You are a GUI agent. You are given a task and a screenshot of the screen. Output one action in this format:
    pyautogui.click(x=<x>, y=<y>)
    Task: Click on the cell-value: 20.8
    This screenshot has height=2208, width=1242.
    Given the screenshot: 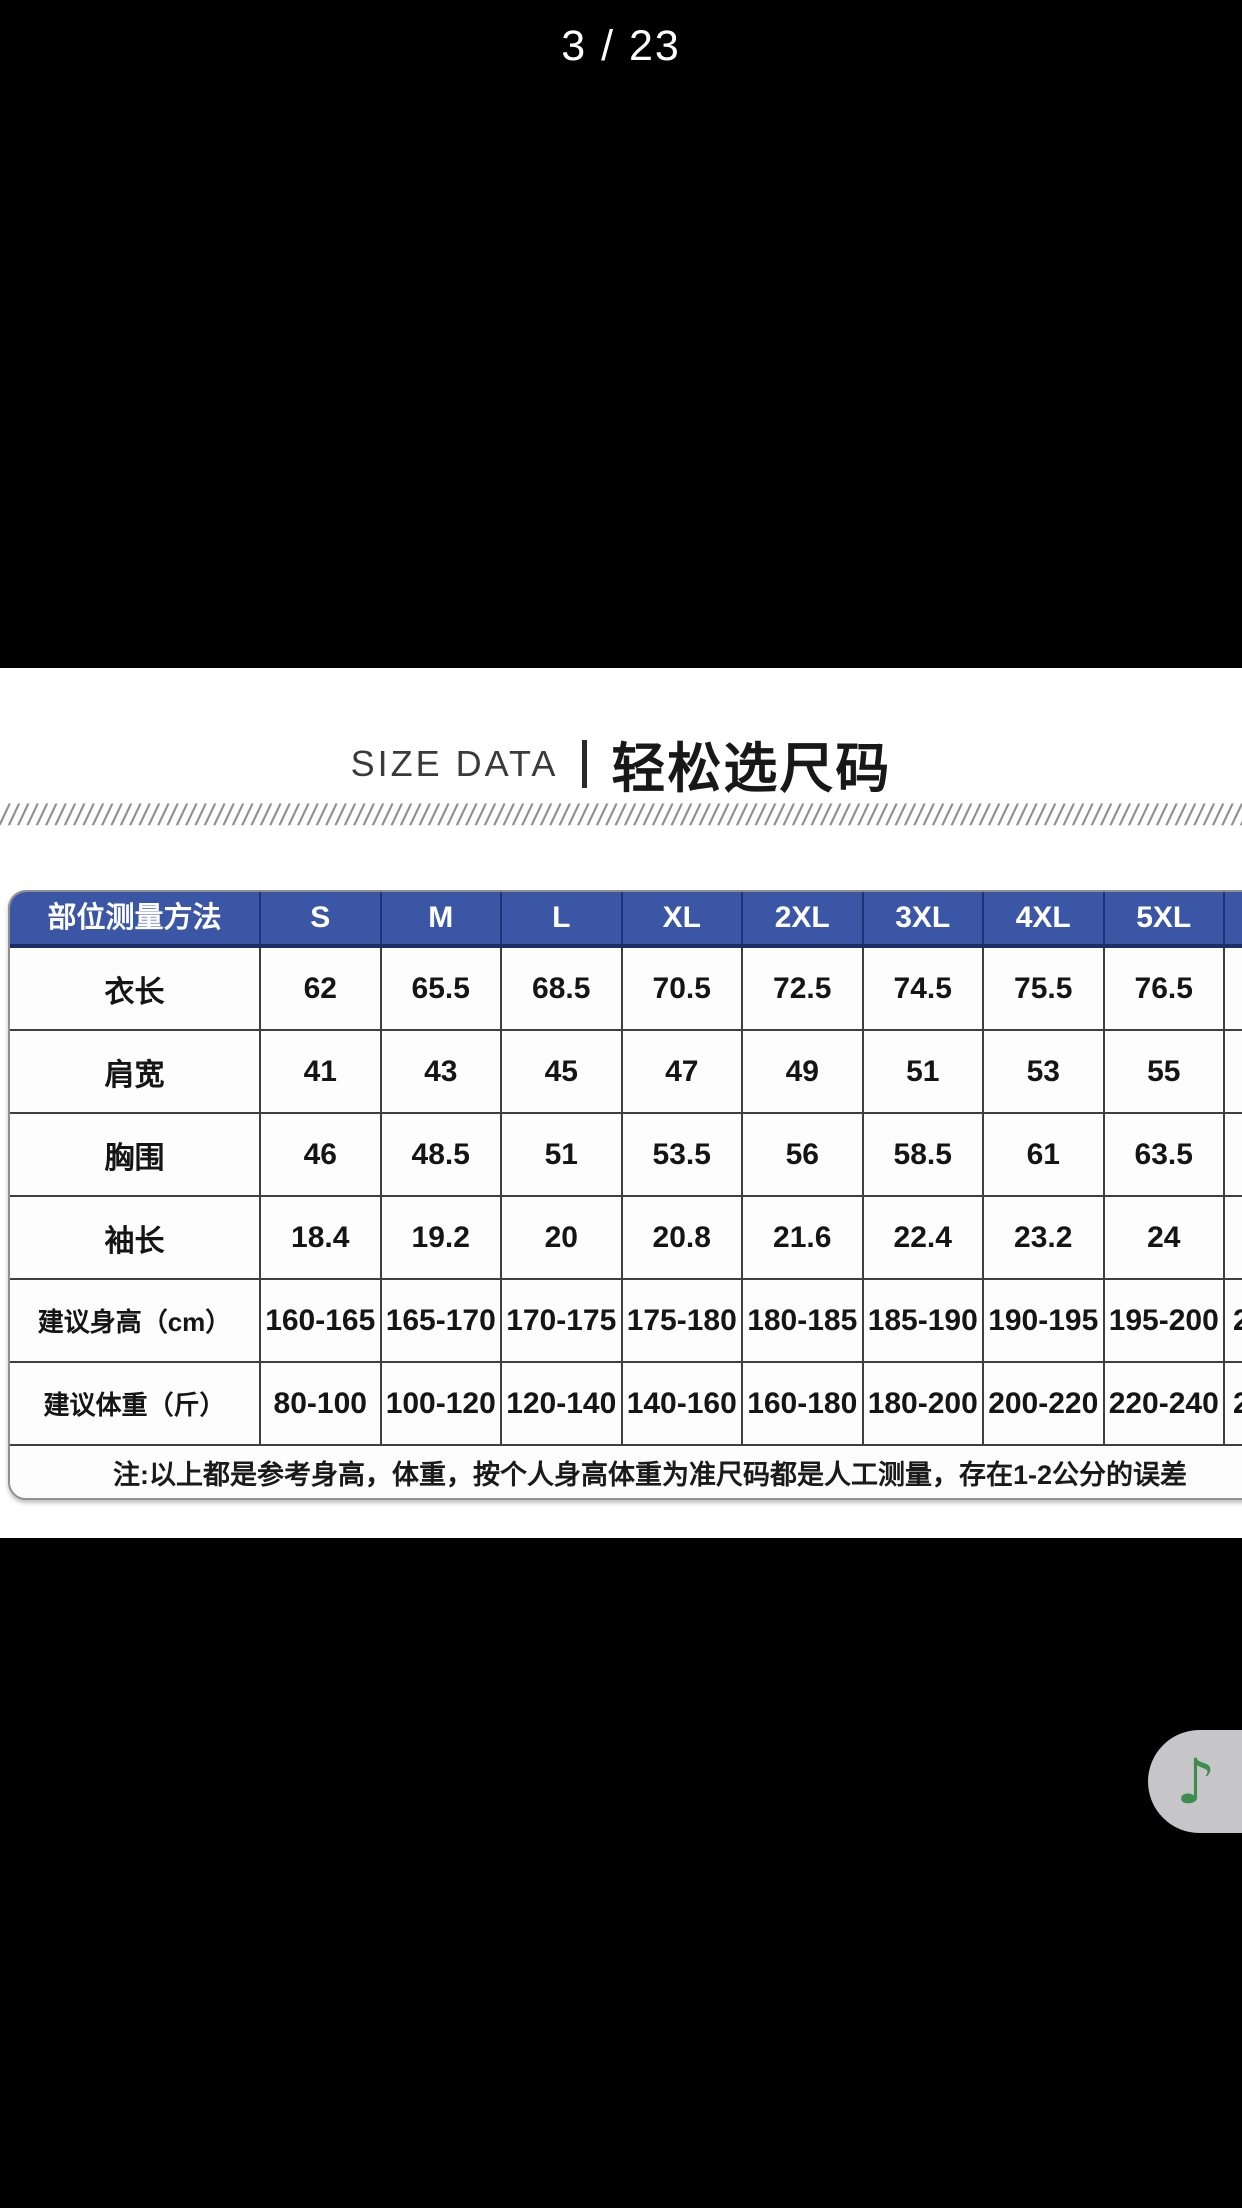 What is the action you would take?
    pyautogui.click(x=681, y=1237)
    